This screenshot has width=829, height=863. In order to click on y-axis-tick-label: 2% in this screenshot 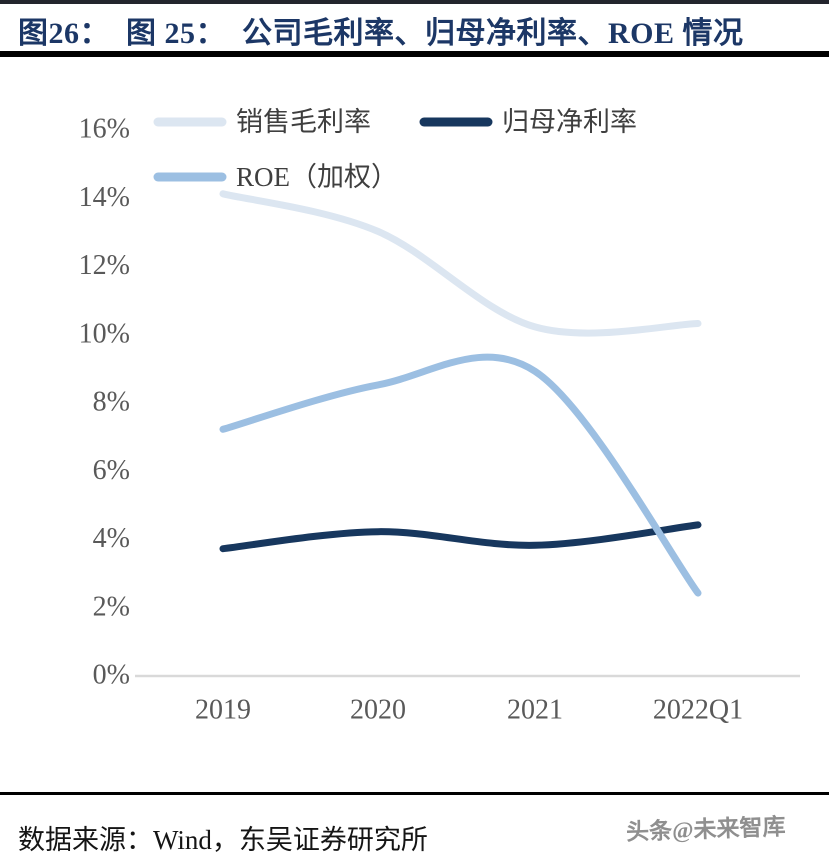, I will do `click(111, 606)`.